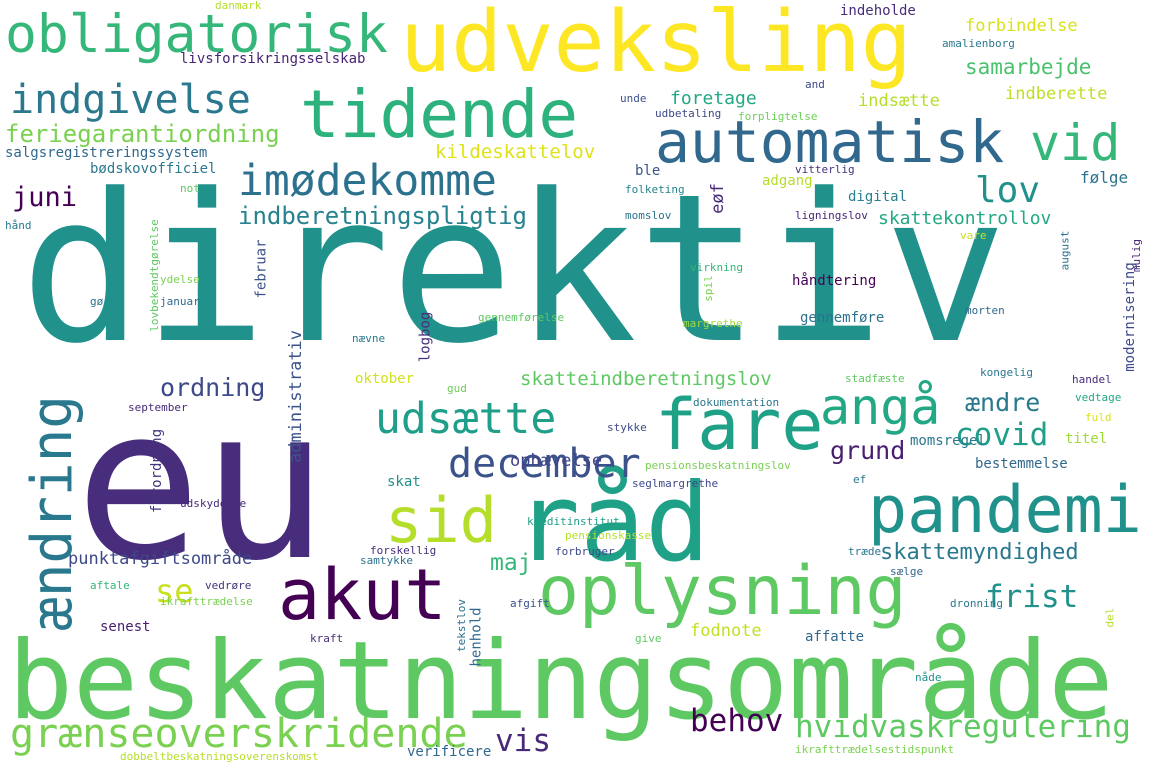  What do you see at coordinates (404, 482) in the screenshot?
I see `word-skat: skat` at bounding box center [404, 482].